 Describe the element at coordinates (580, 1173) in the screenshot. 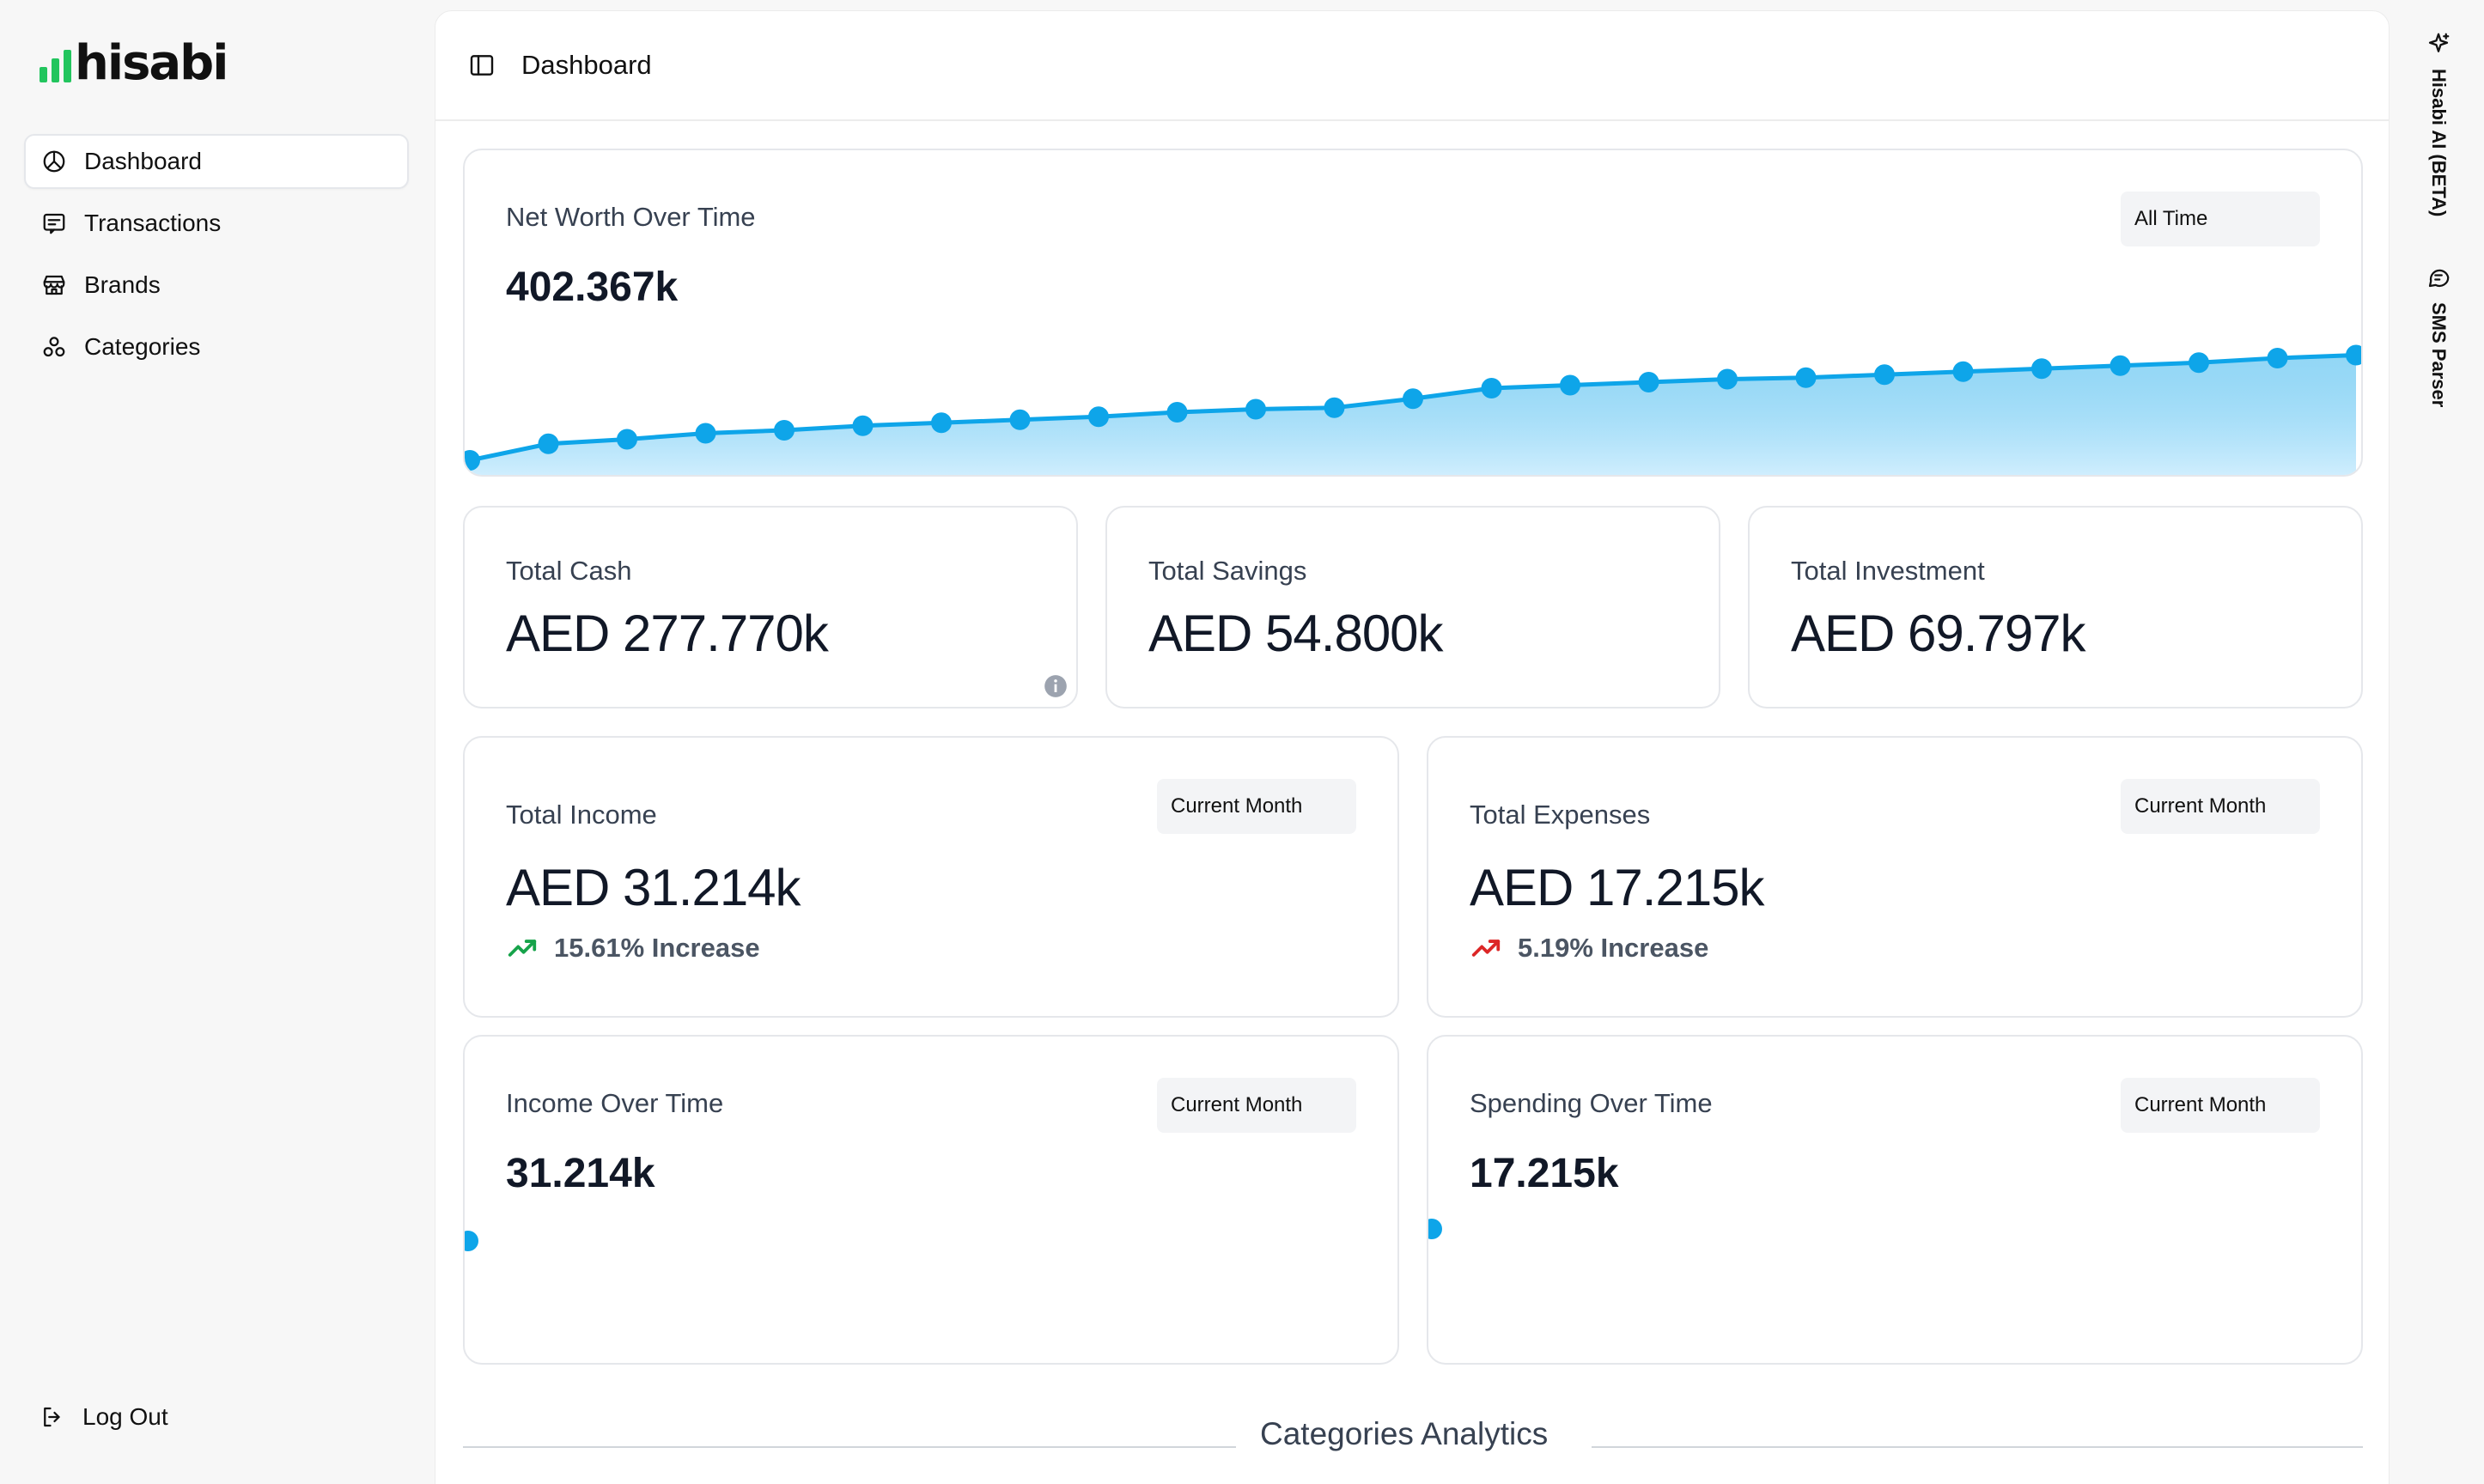

I see `income-over-time-value: 31.214k` at that location.